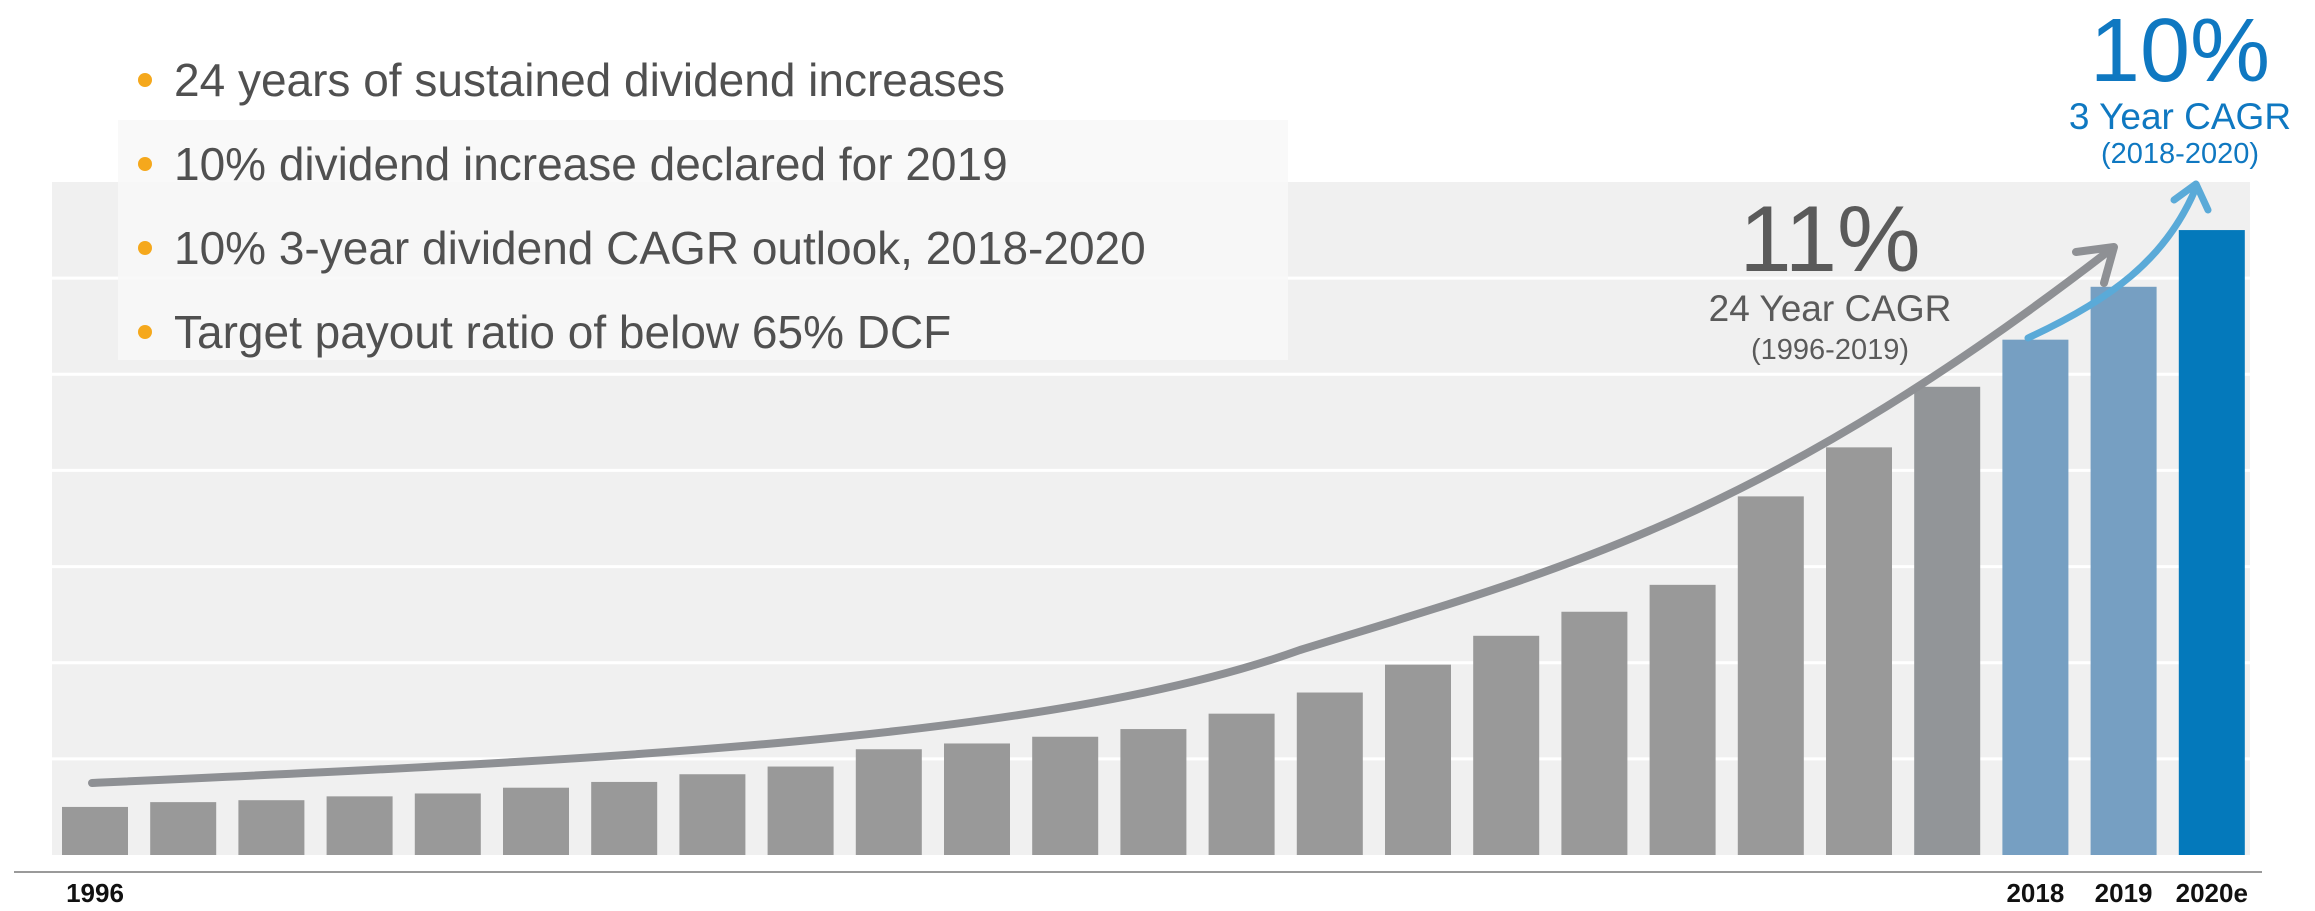  What do you see at coordinates (2035, 597) in the screenshot?
I see `bar-2018` at bounding box center [2035, 597].